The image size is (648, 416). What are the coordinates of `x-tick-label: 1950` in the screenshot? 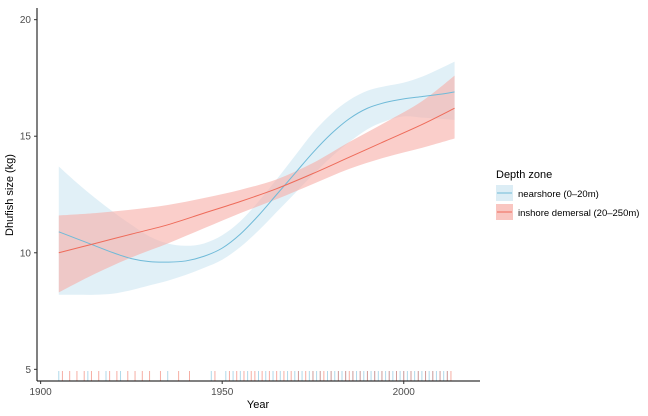 It's located at (222, 392).